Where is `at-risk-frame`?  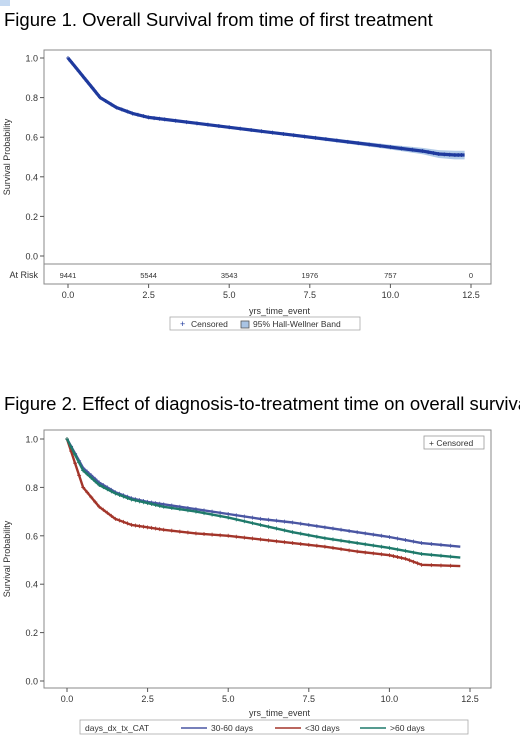
at-risk-frame is located at coordinates (267, 274).